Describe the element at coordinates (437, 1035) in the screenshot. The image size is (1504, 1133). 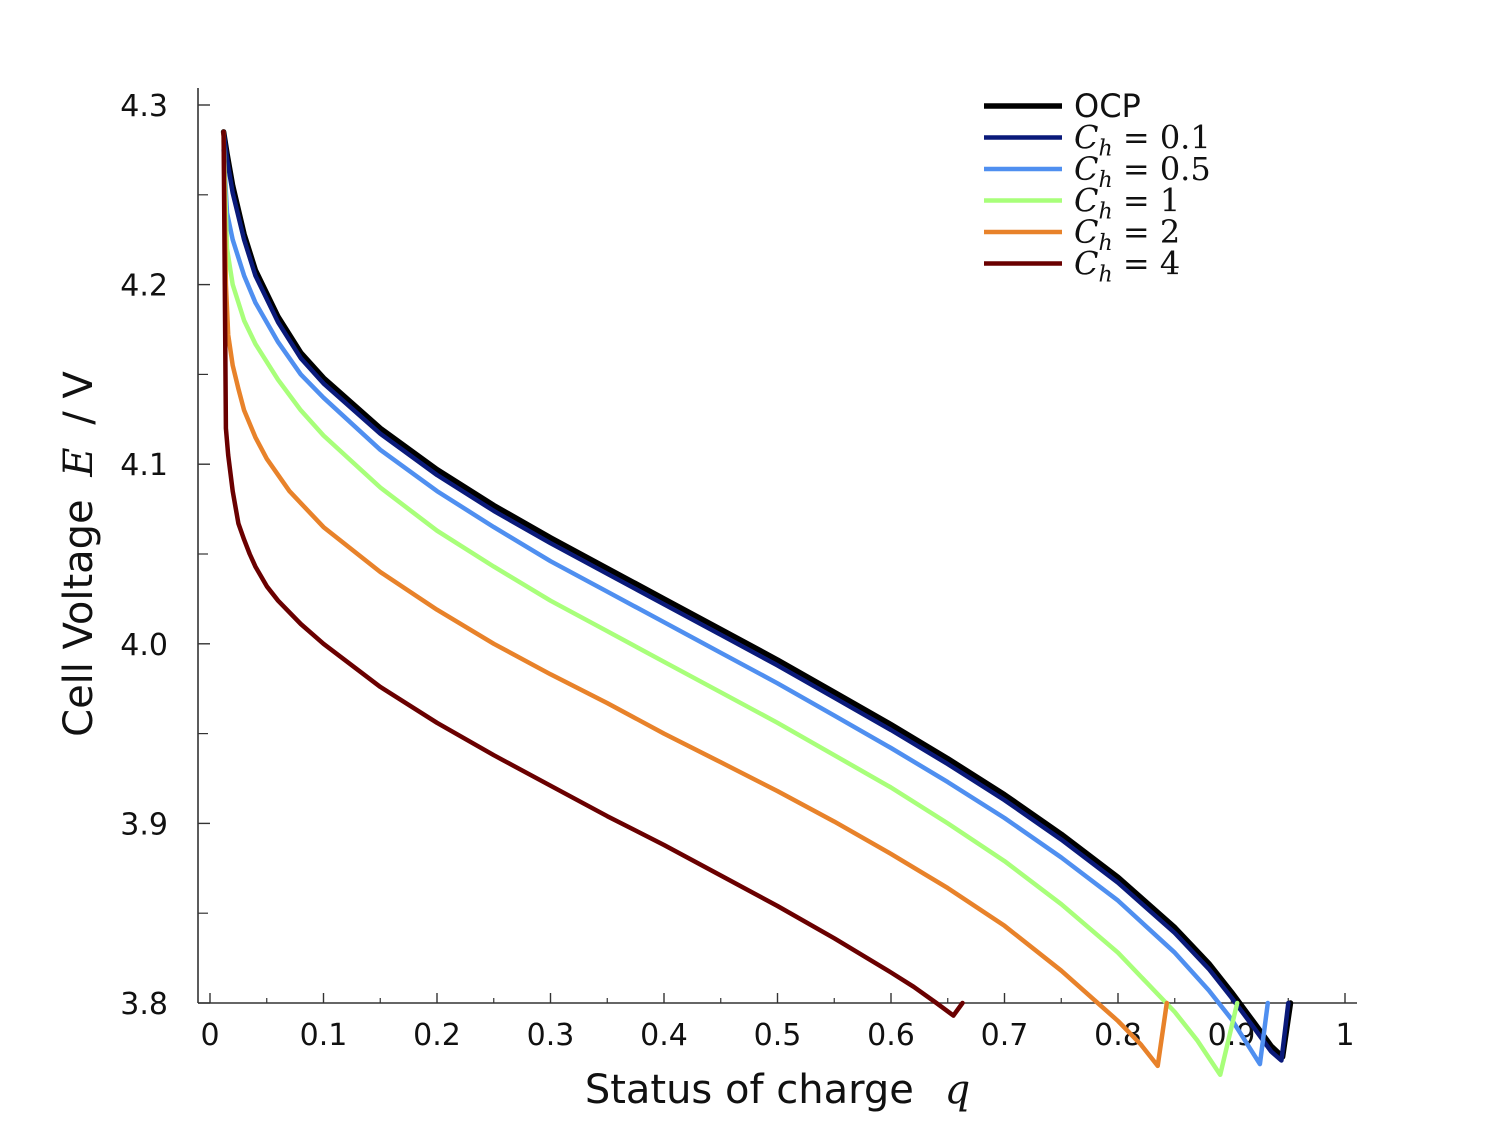
I see `x-tick-label: 0.2` at that location.